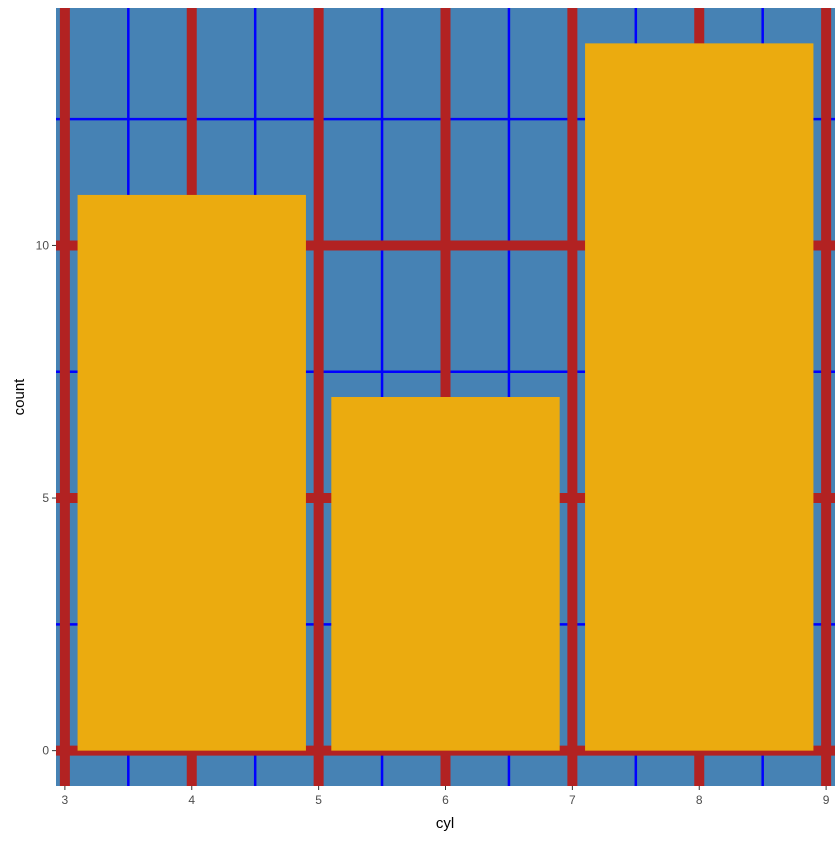  I want to click on y-tick-label: 0, so click(45, 751).